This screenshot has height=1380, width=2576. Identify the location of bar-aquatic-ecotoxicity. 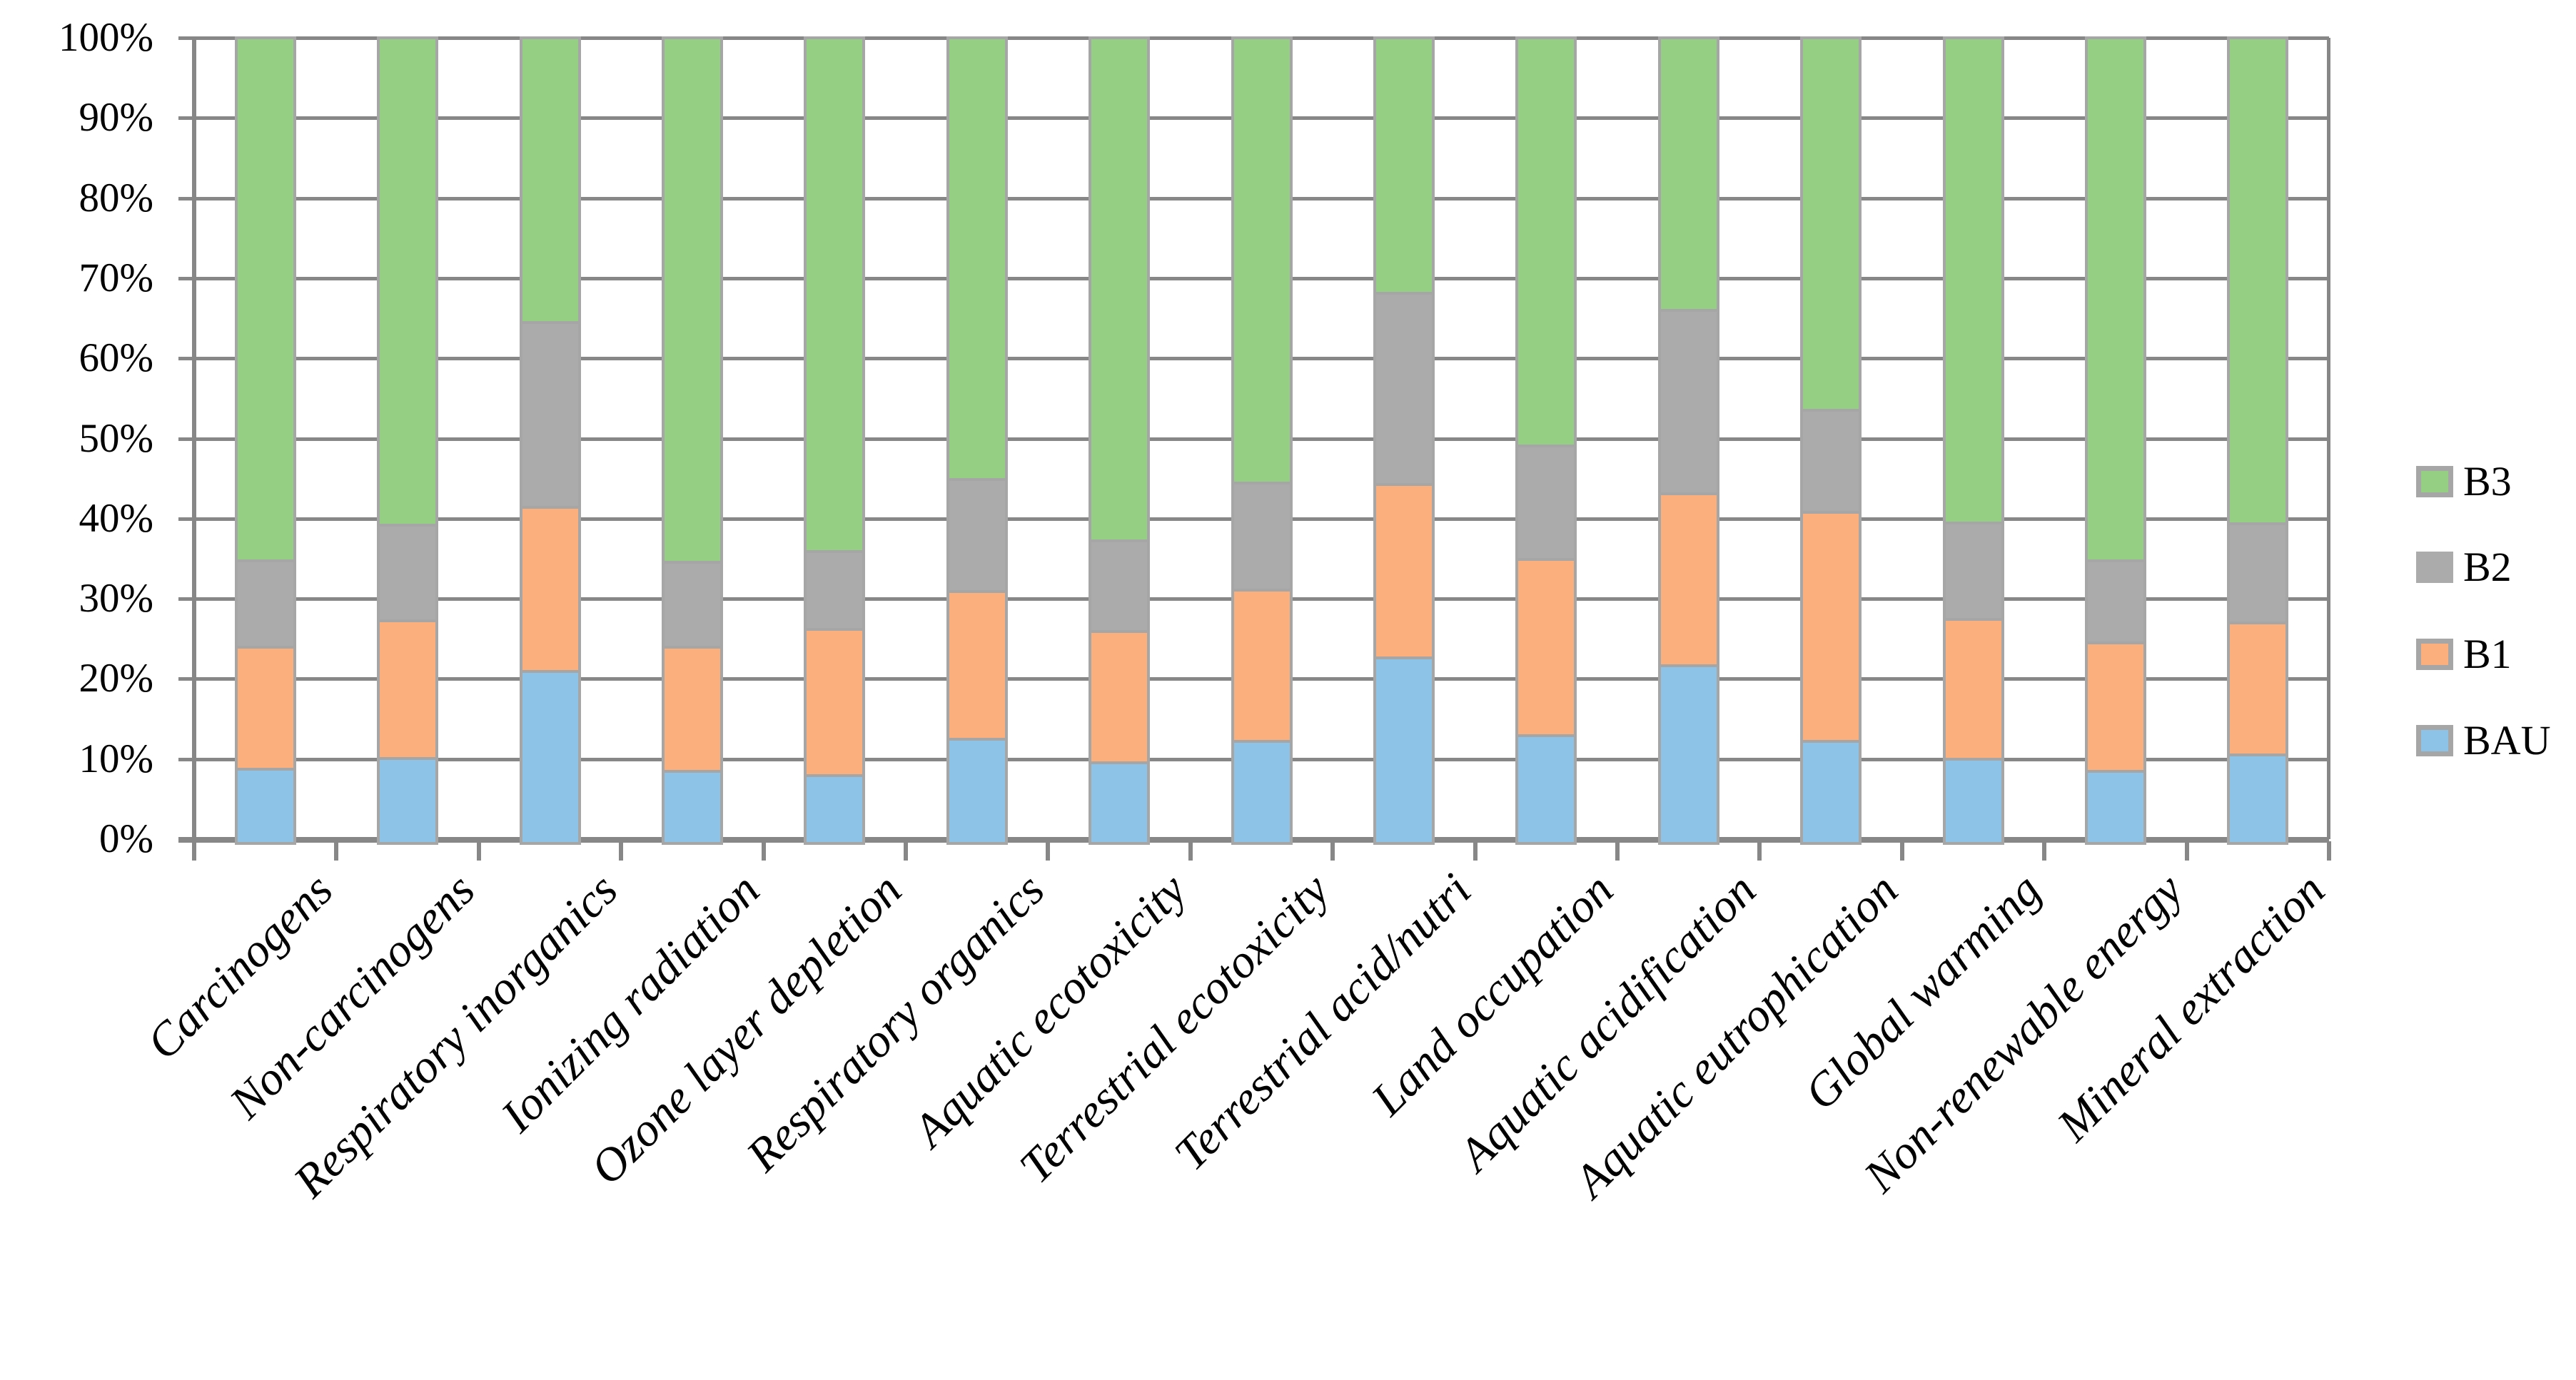
(1120, 440).